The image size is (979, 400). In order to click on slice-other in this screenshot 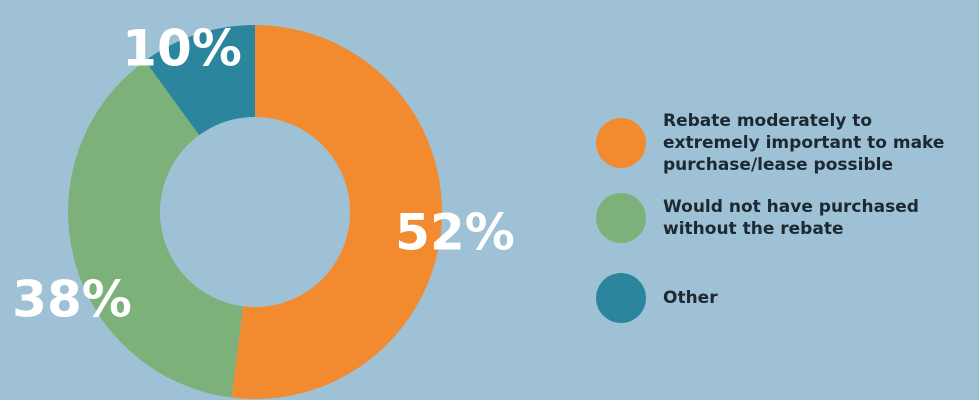, I will do `click(200, 80)`.